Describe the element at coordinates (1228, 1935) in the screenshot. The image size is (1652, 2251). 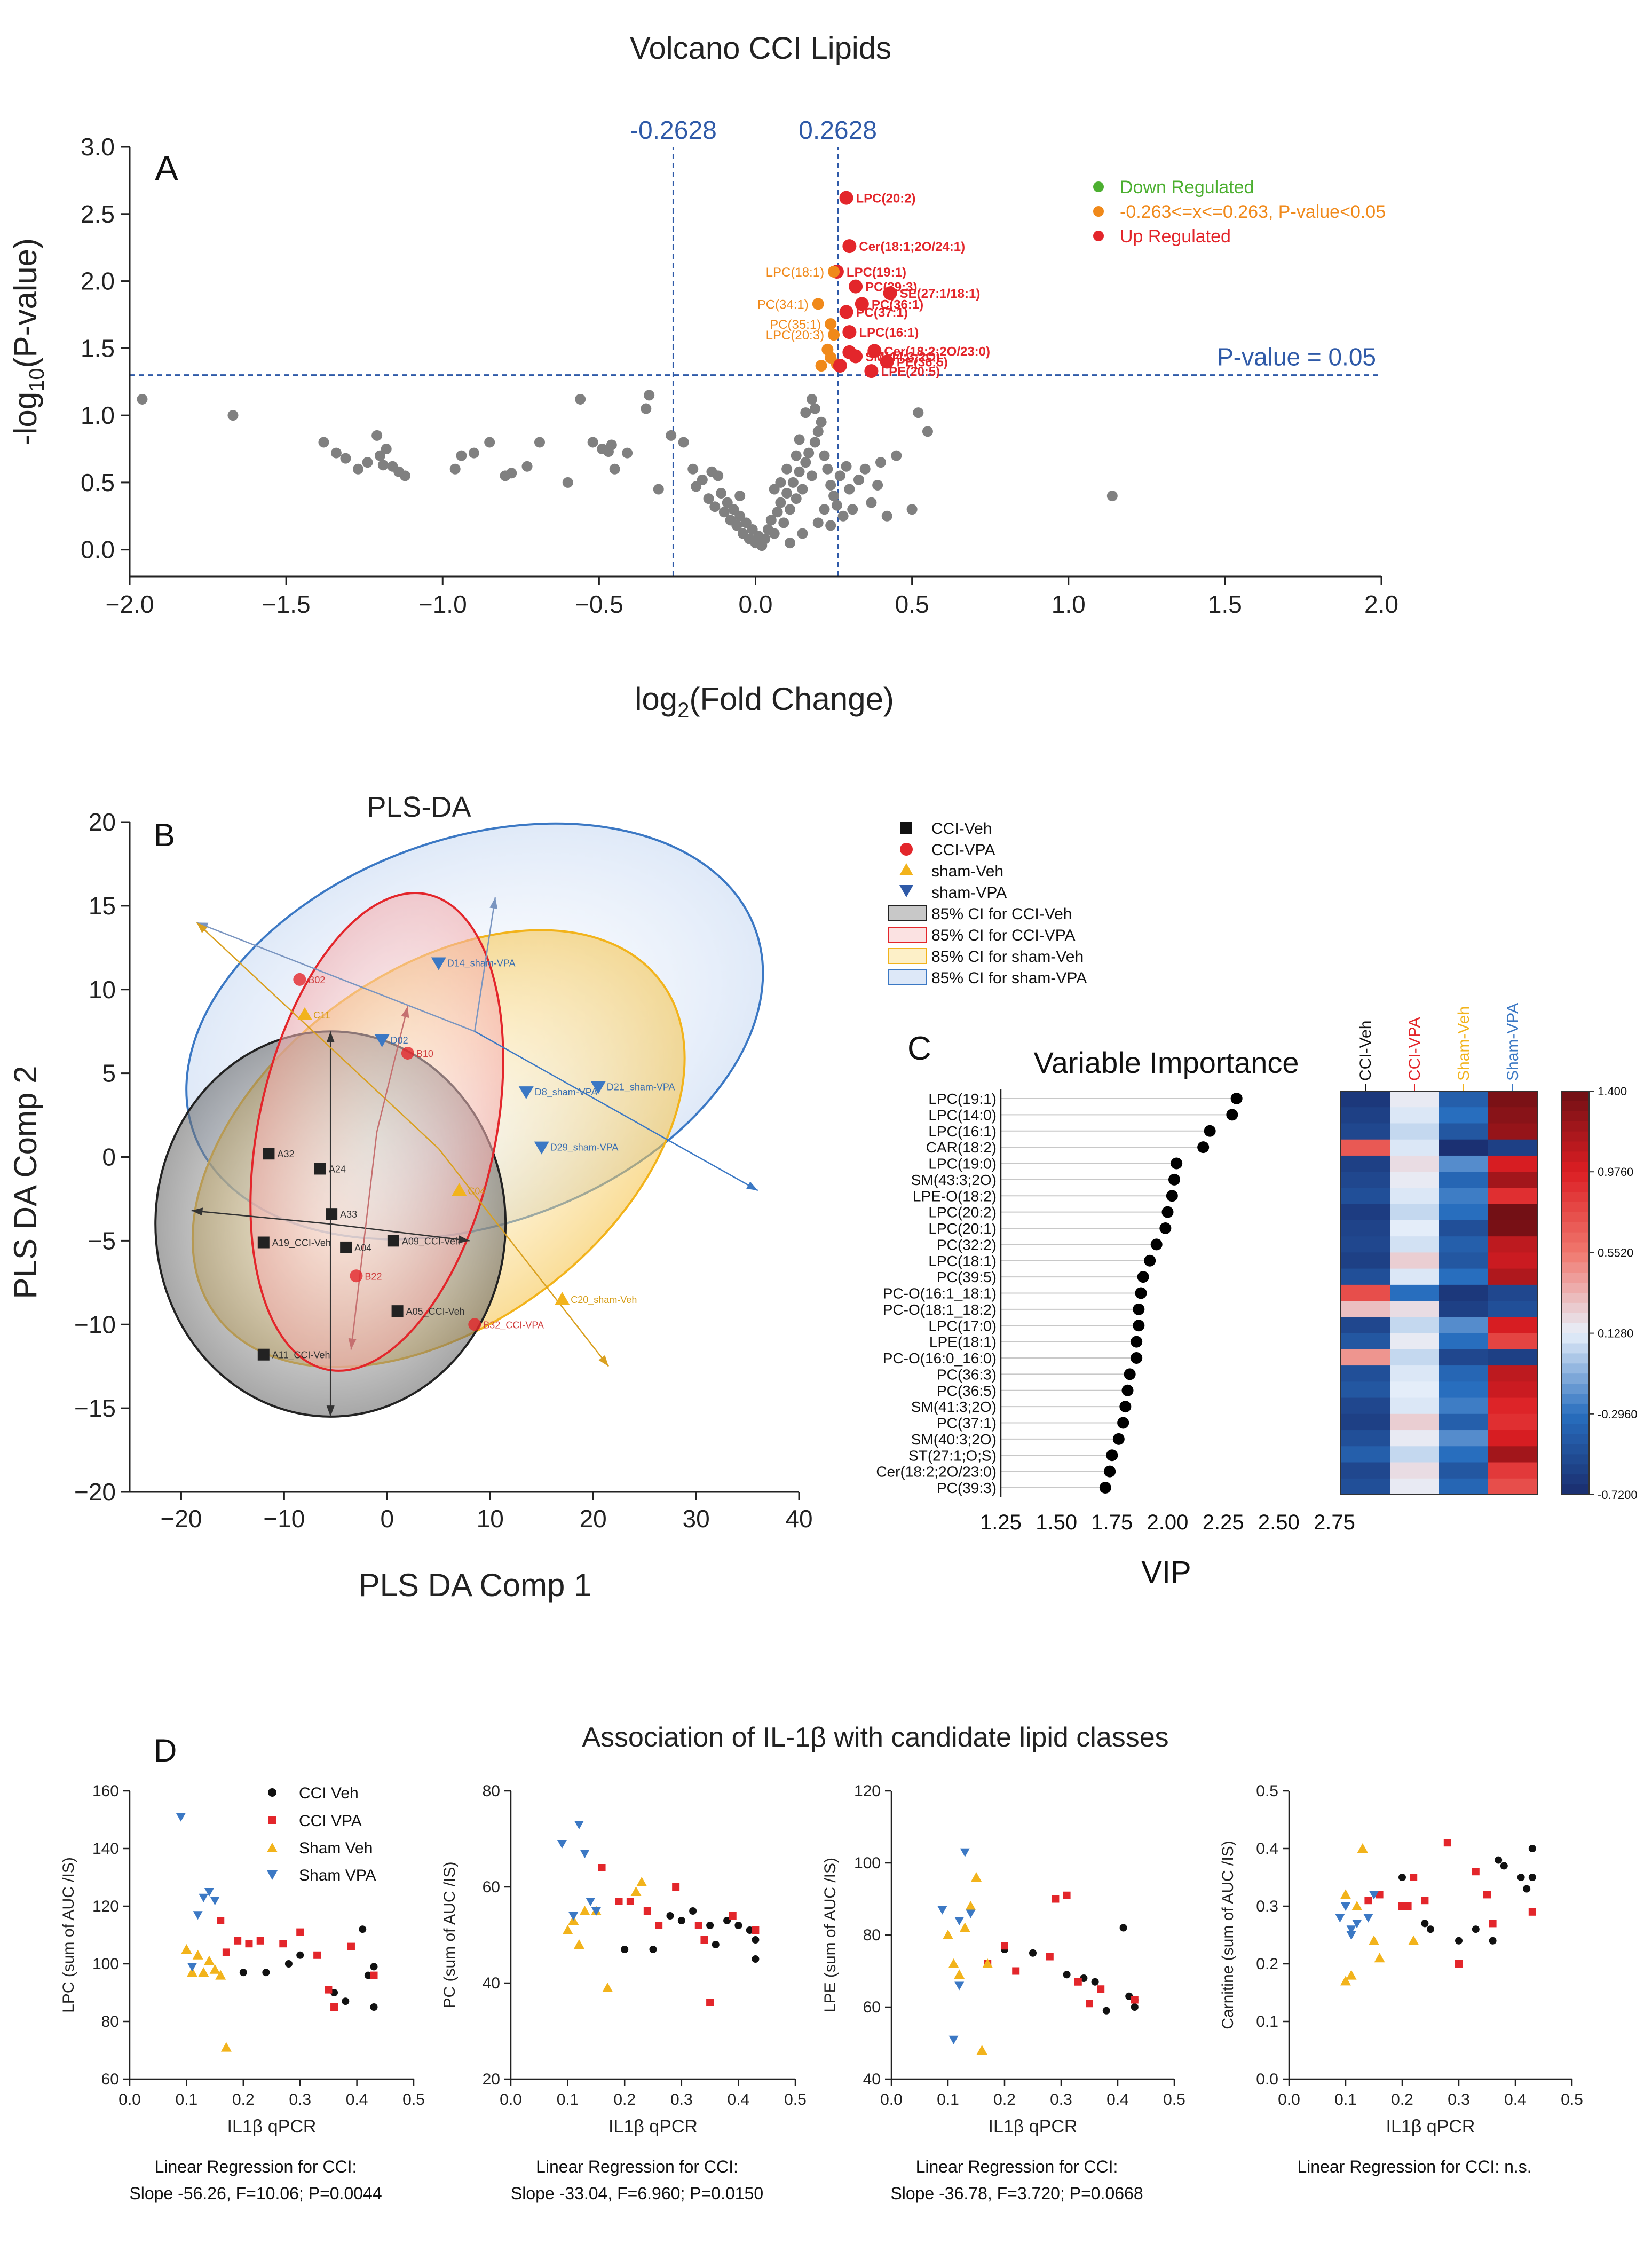
I see `d-y-axis-label: Carnitine (sum of AUC /IS)` at that location.